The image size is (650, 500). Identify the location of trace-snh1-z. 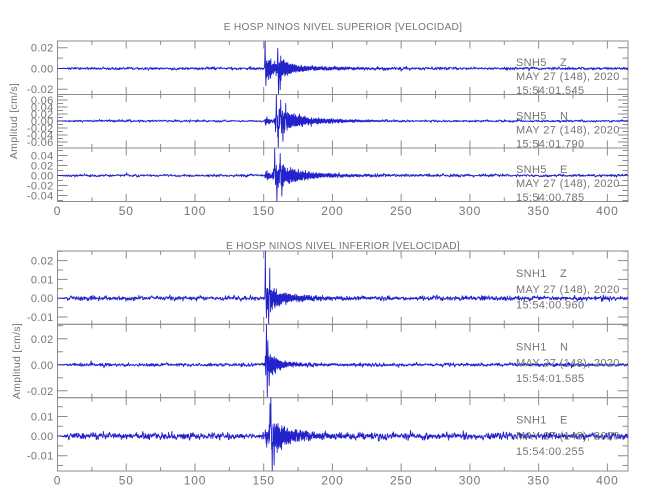
(342, 288).